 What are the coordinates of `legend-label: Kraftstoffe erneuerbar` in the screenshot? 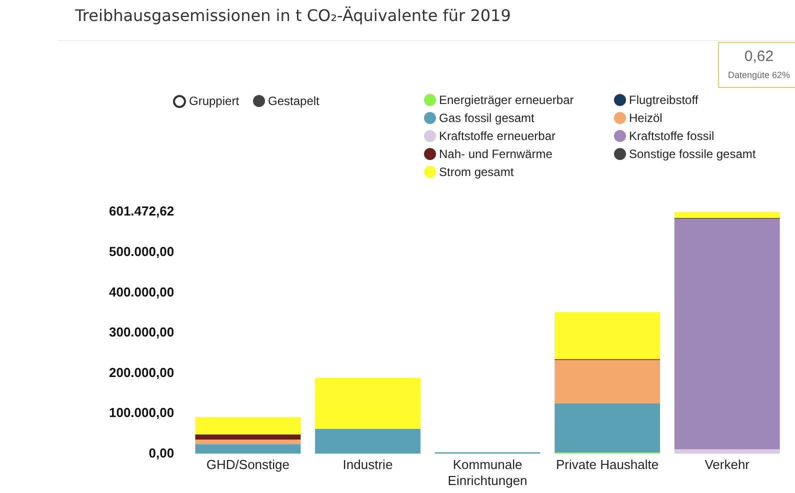 It's located at (497, 136).